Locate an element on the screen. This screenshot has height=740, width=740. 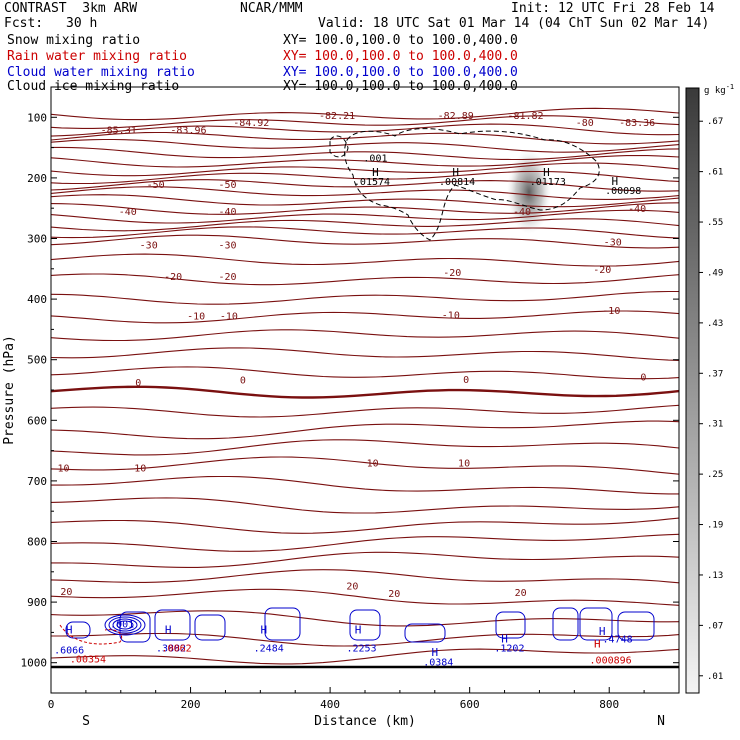
cloud-ice-label: .001 is located at coordinates (375, 158).